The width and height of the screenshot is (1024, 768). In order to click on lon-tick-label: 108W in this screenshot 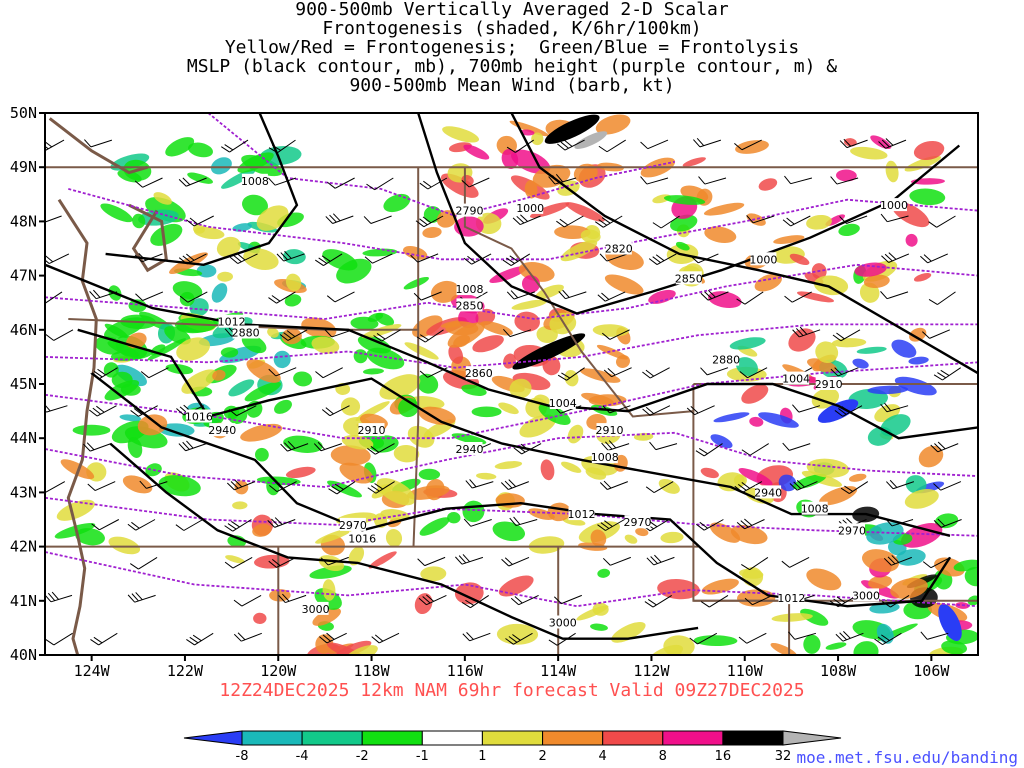, I will do `click(838, 671)`.